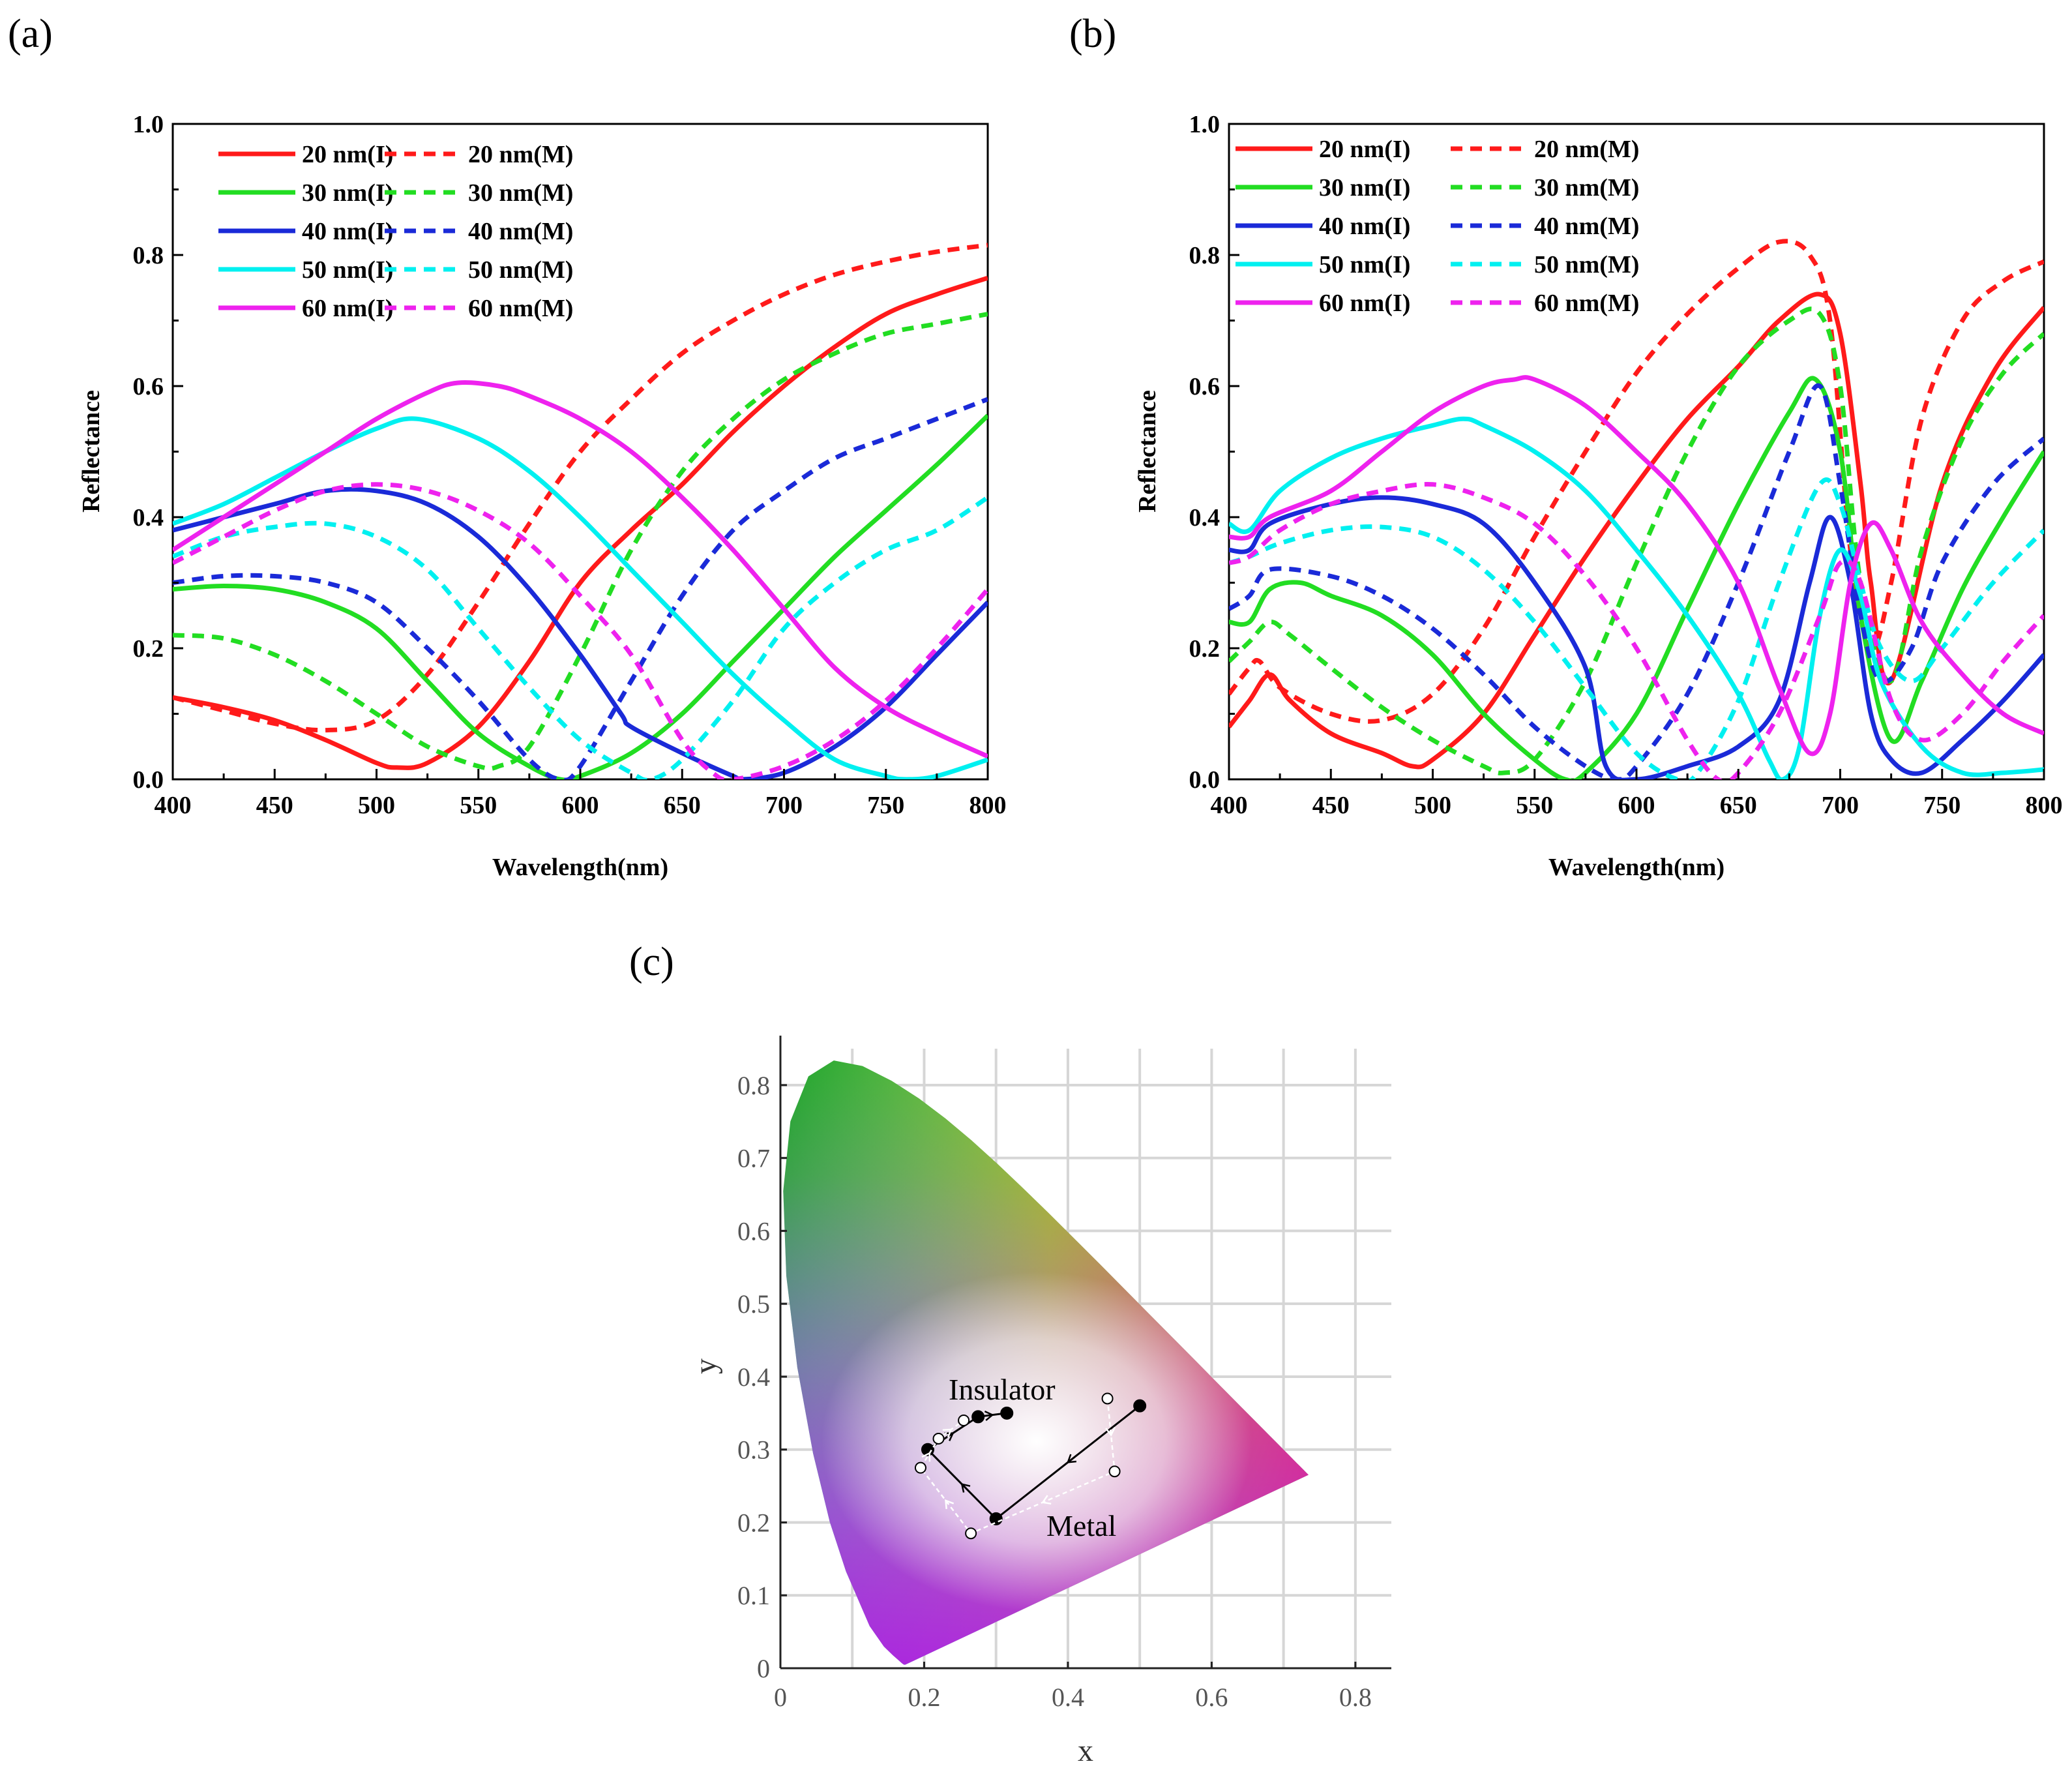  Describe the element at coordinates (520, 193) in the screenshot. I see `legend-label-a: 30 nm(M)` at that location.